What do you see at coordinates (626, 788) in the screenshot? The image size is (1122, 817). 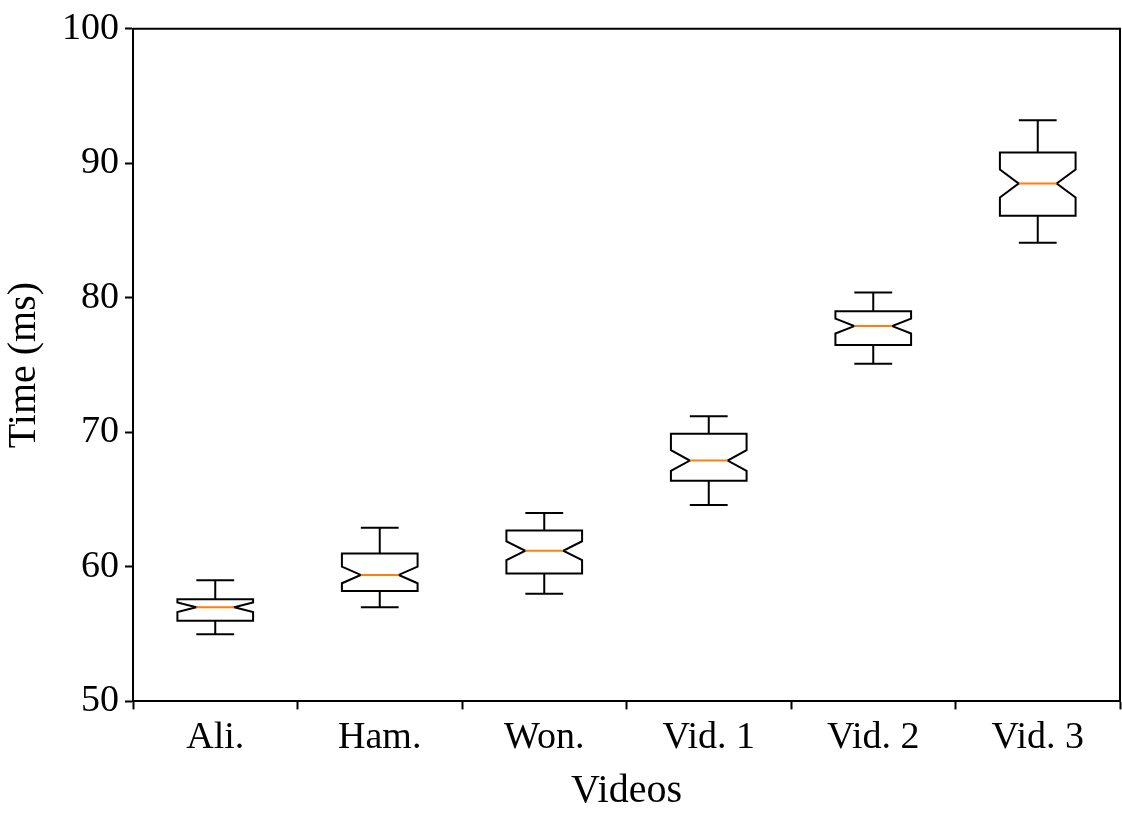 I see `x-axis-title: Videos` at bounding box center [626, 788].